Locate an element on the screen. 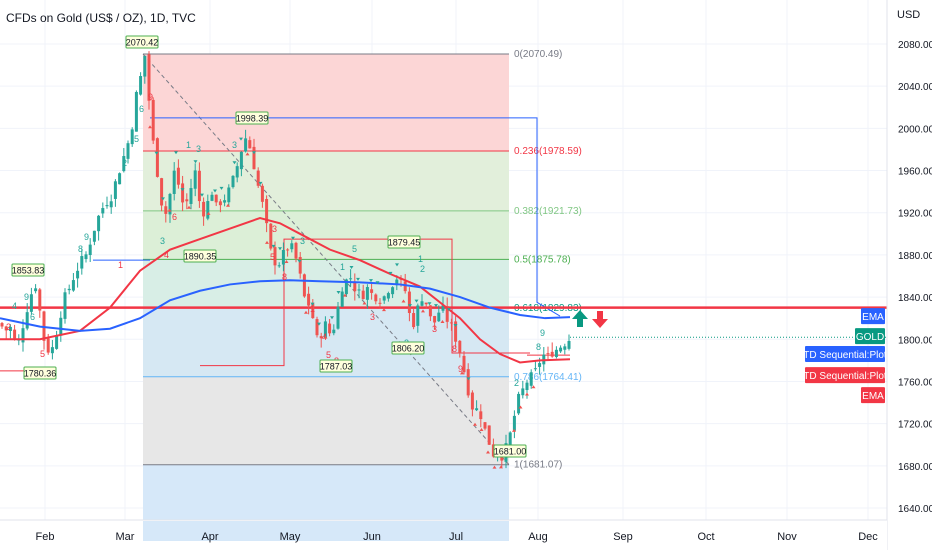  price-label-box: 1787.03 is located at coordinates (336, 366).